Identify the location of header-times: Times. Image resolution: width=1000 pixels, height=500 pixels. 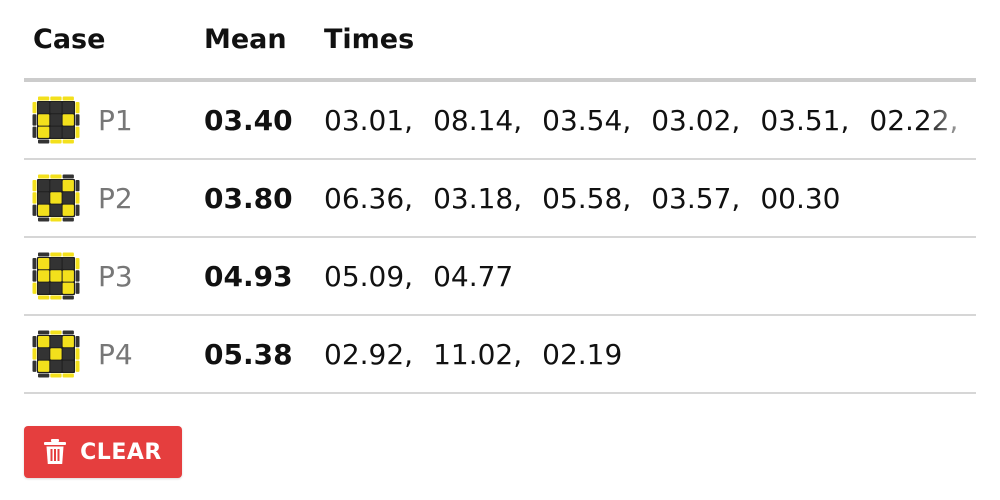
(369, 39).